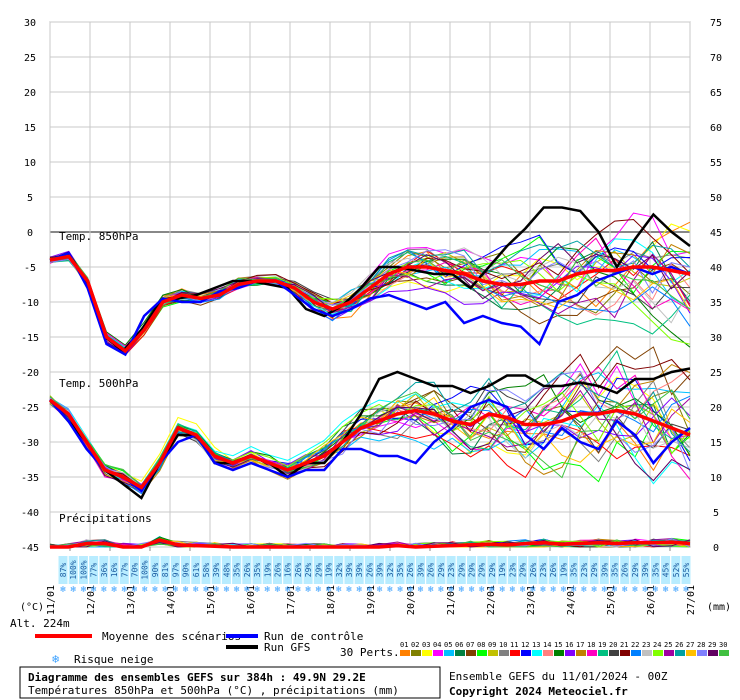  Describe the element at coordinates (30, 268) in the screenshot. I see `left-tick-label: -5` at that location.